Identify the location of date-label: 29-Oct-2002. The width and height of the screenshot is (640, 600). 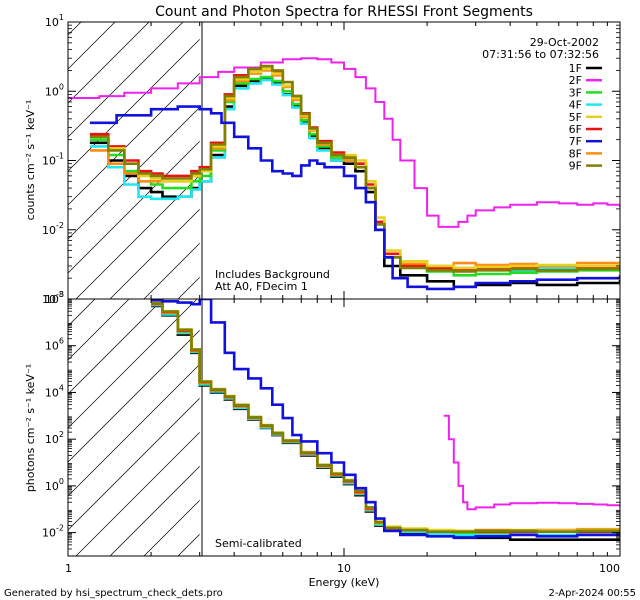
(564, 42).